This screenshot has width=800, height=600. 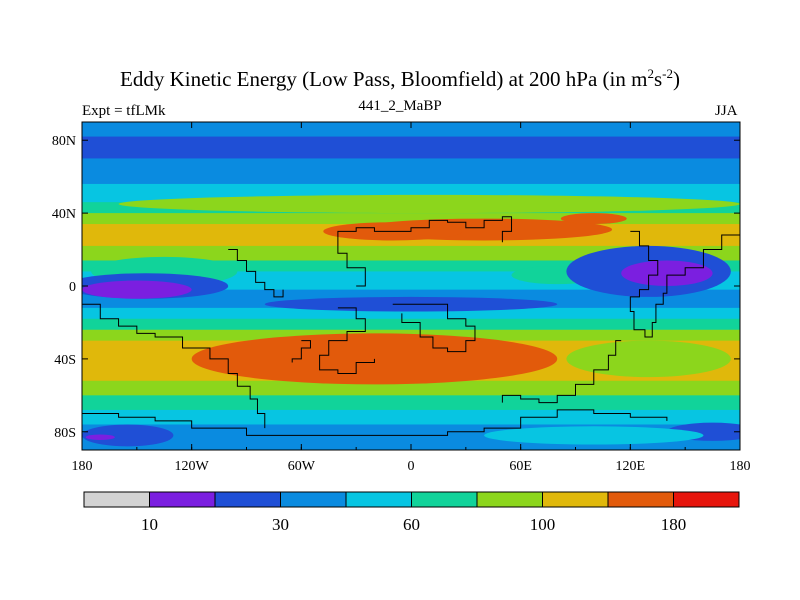 What do you see at coordinates (192, 466) in the screenshot?
I see `x-tick-label: 120W` at bounding box center [192, 466].